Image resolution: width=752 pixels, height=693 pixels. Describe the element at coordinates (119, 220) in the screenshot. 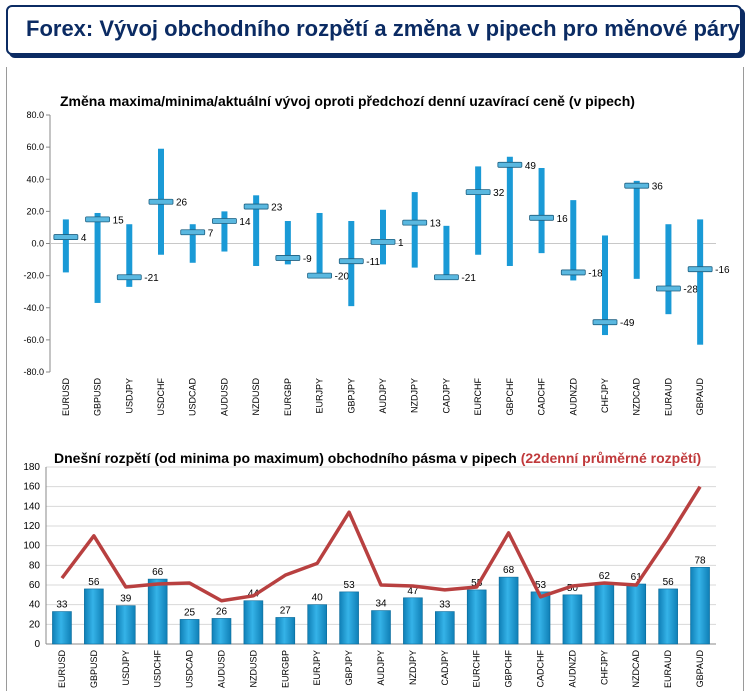

I see `chart1-data-label: 15` at that location.